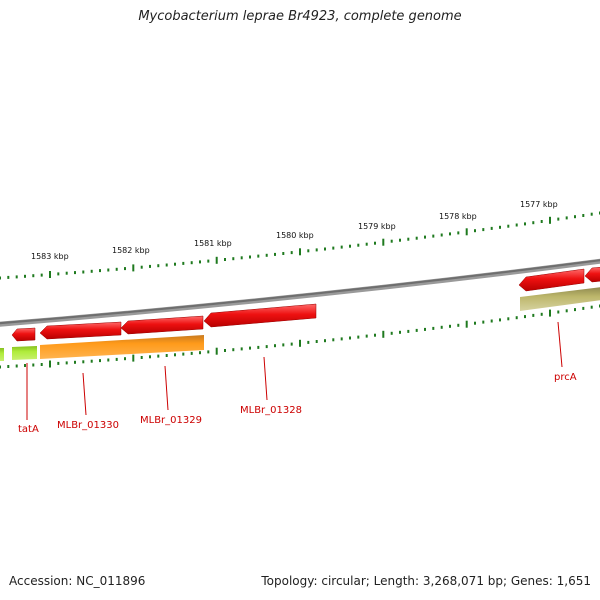  I want to click on cds-prcA, so click(551, 280).